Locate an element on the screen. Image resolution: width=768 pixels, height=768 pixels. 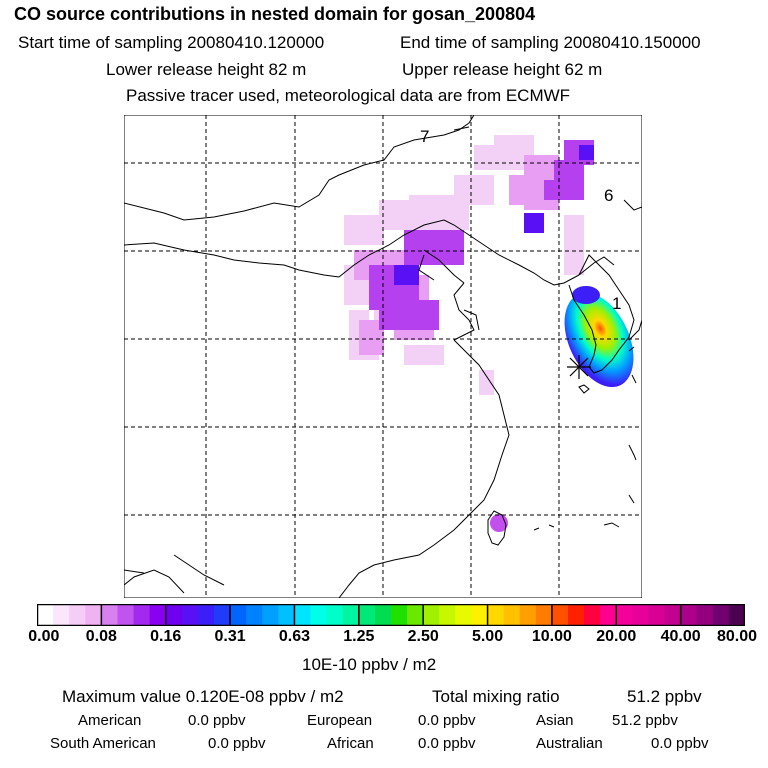
region-value-south-american: 0.0 ppbv is located at coordinates (237, 743).